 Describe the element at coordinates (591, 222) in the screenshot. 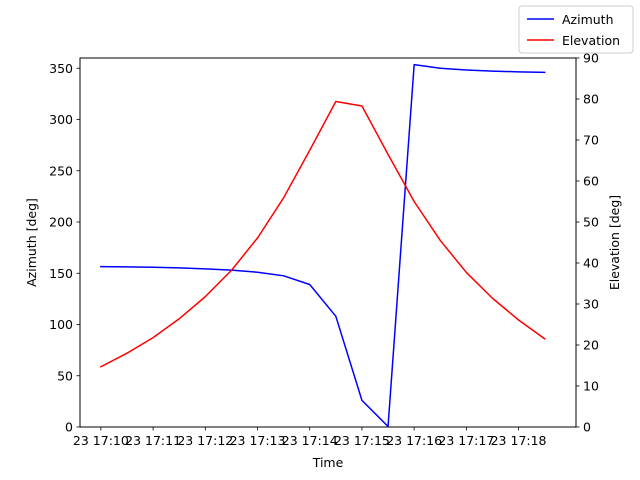

I see `right-y-tick-label: 50` at that location.